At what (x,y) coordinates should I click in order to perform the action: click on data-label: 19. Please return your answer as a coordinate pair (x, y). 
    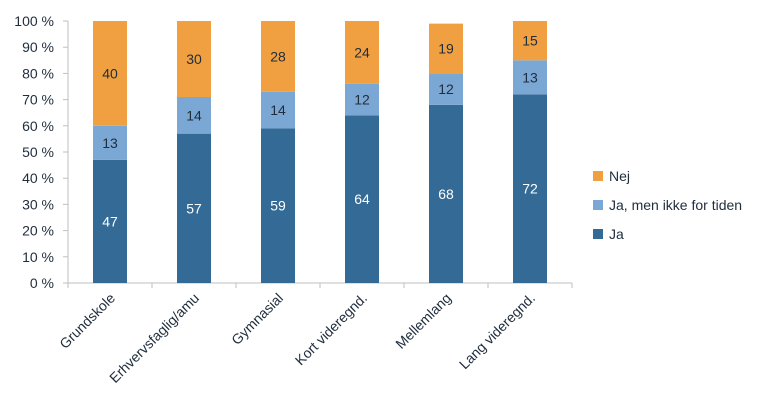
    Looking at the image, I should click on (446, 49).